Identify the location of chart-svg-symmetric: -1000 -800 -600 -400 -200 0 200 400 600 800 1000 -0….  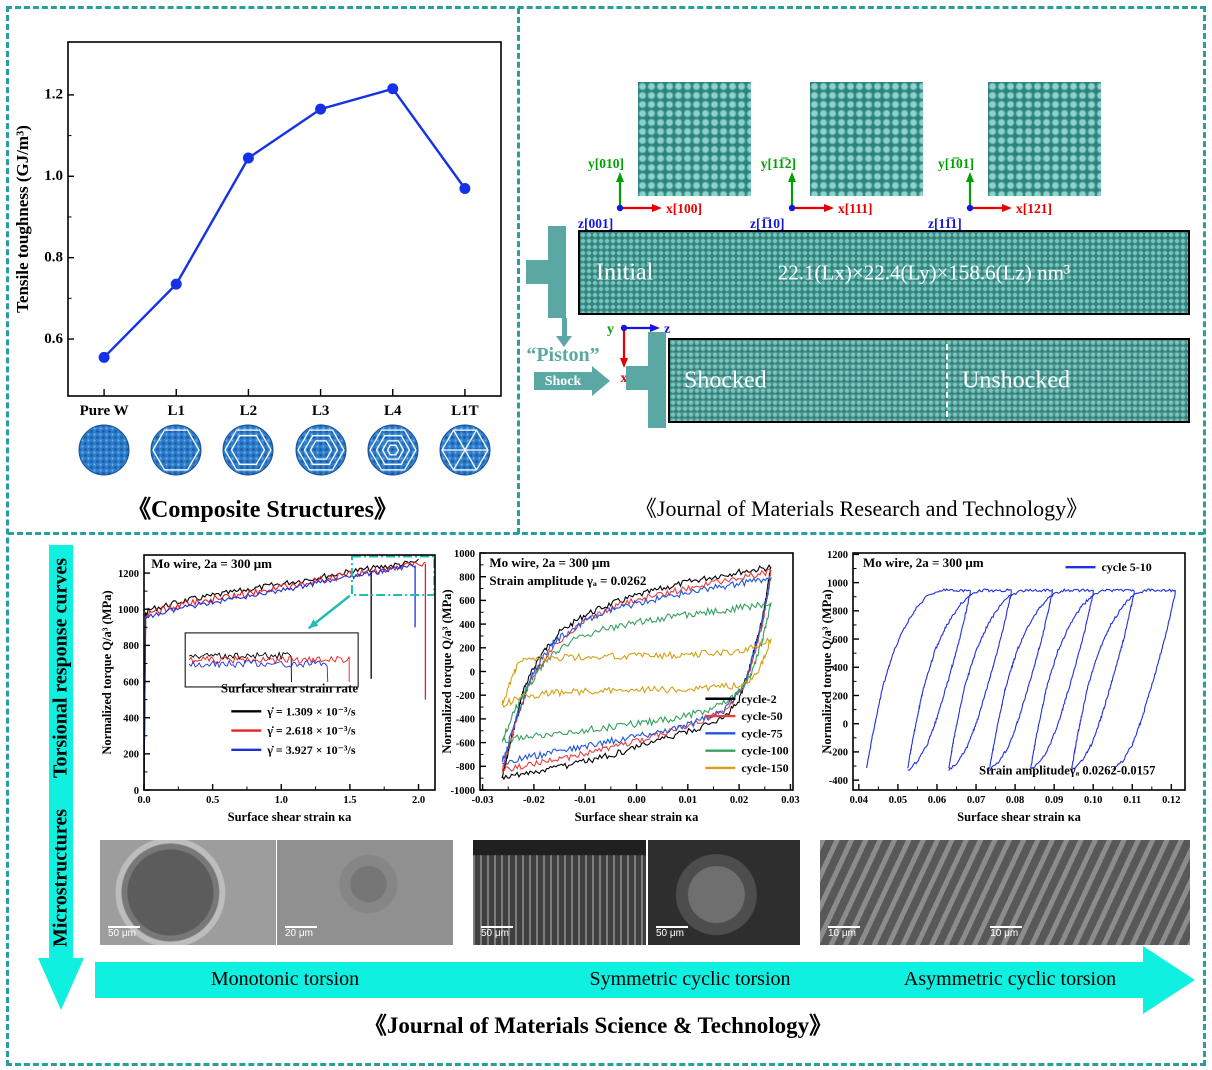
(620, 686).